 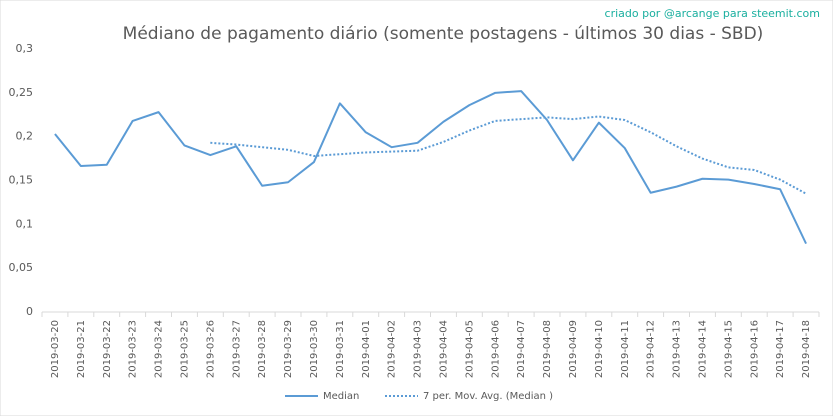 I want to click on x-tick-label: 2019-04-18, so click(x=806, y=349).